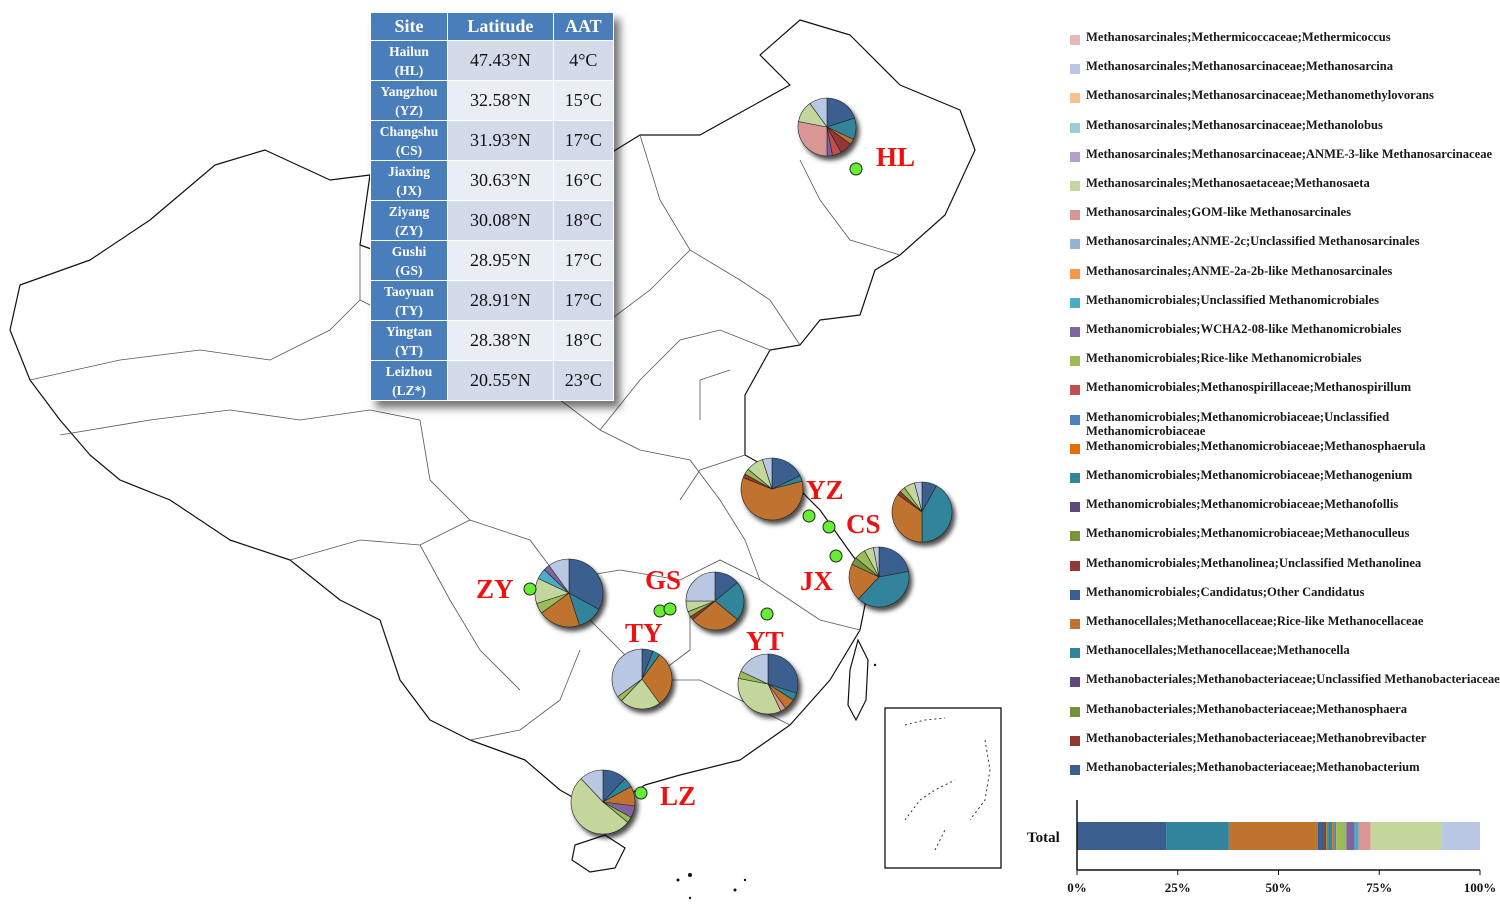 Image resolution: width=1500 pixels, height=908 pixels. Describe the element at coordinates (500, 300) in the screenshot. I see `latitude-cell: 28.91°N` at that location.